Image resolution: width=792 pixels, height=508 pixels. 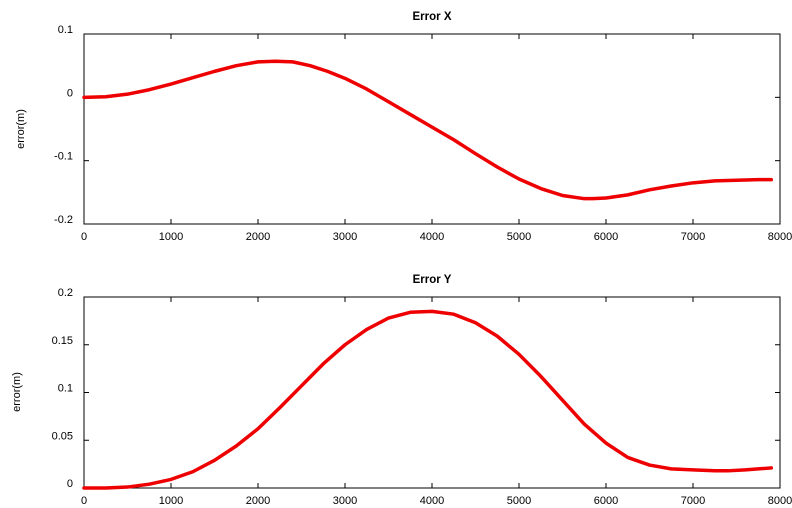 What do you see at coordinates (62, 436) in the screenshot?
I see `y-tick-label: 0.05` at bounding box center [62, 436].